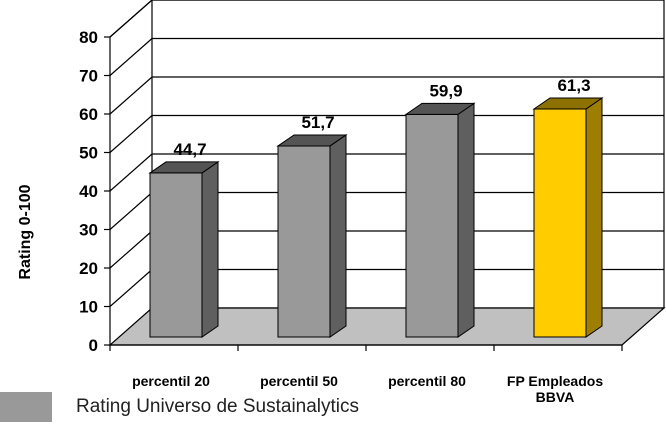  I want to click on category-label: percentil 80, so click(427, 381).